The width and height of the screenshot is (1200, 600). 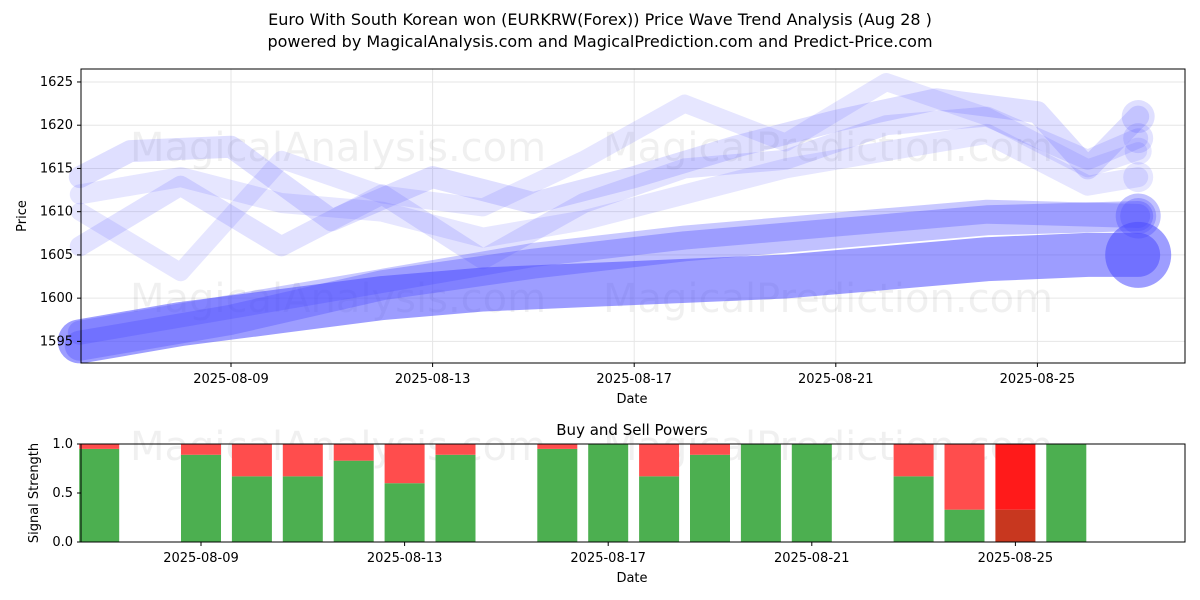 I want to click on signal-xtick-label: 2025-08-13, so click(x=405, y=558).